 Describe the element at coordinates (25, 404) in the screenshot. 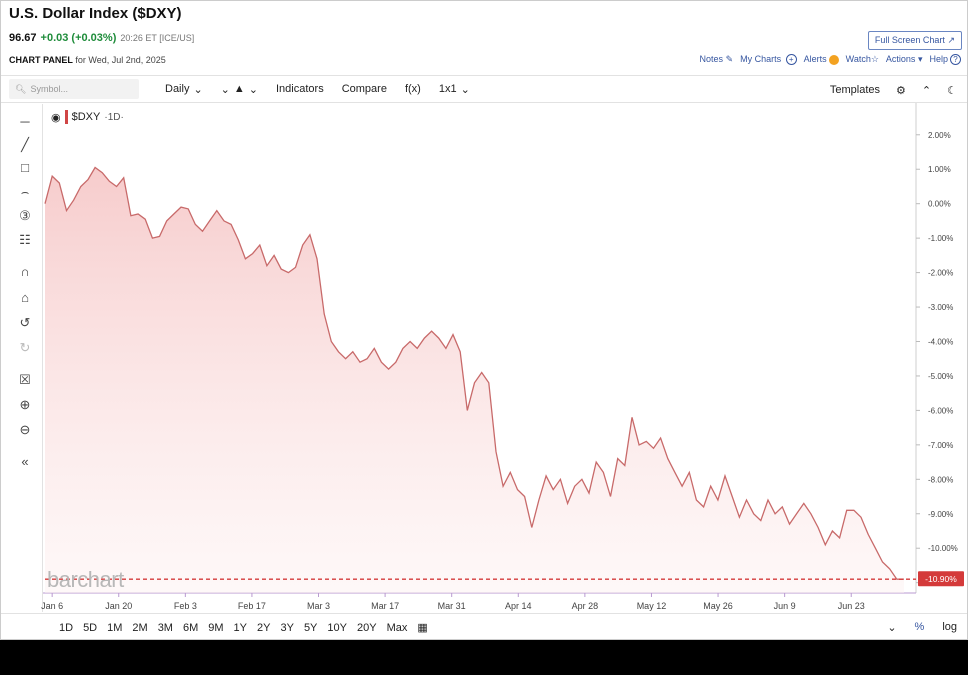

I see `zoom-in-icon: ⊕` at that location.